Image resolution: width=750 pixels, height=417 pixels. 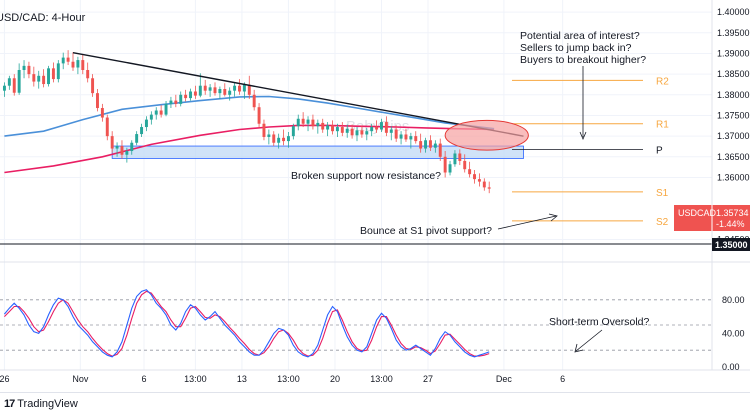 I want to click on stochastic-axis: 80.00 40.00 0.00, so click(x=733, y=333).